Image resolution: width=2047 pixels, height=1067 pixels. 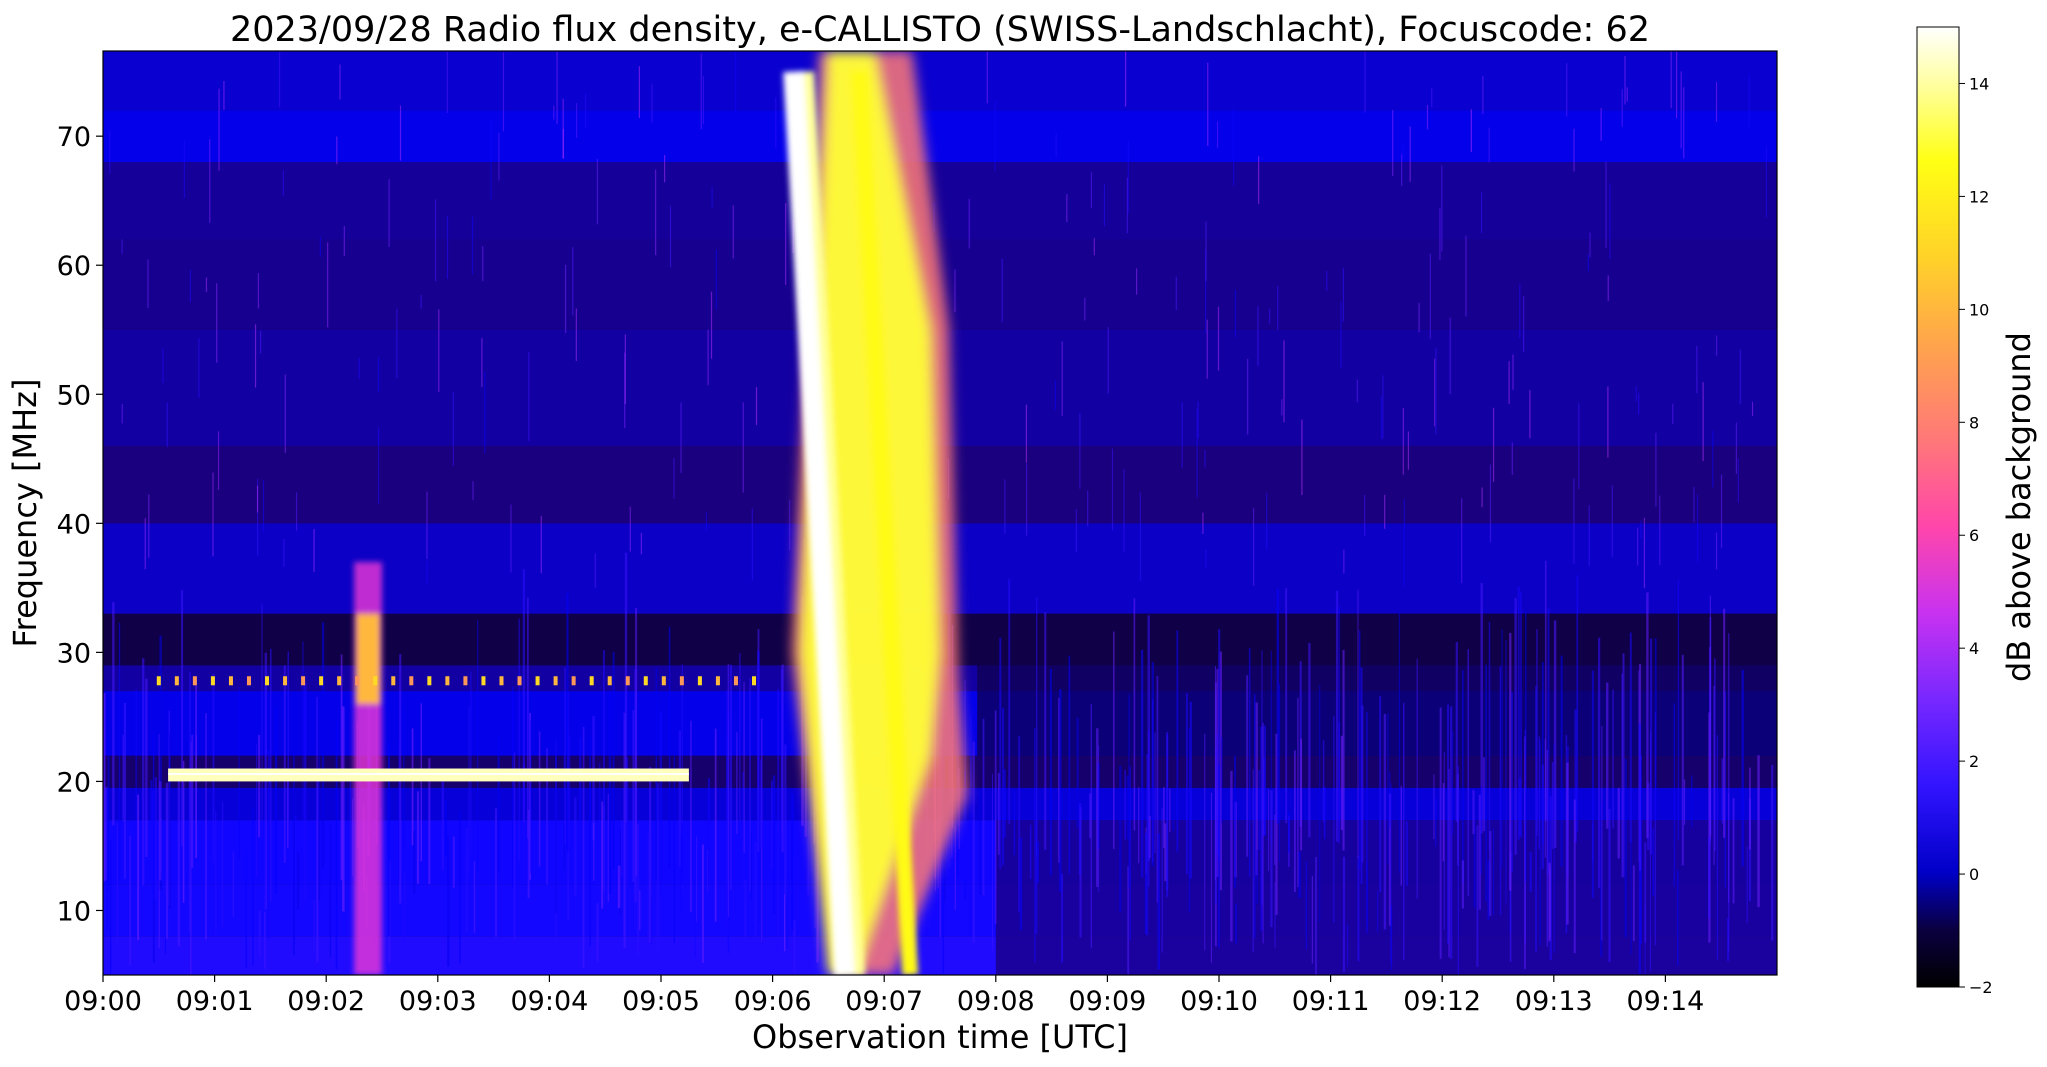 I want to click on colorbar-tick-label: 14, so click(x=1979, y=83).